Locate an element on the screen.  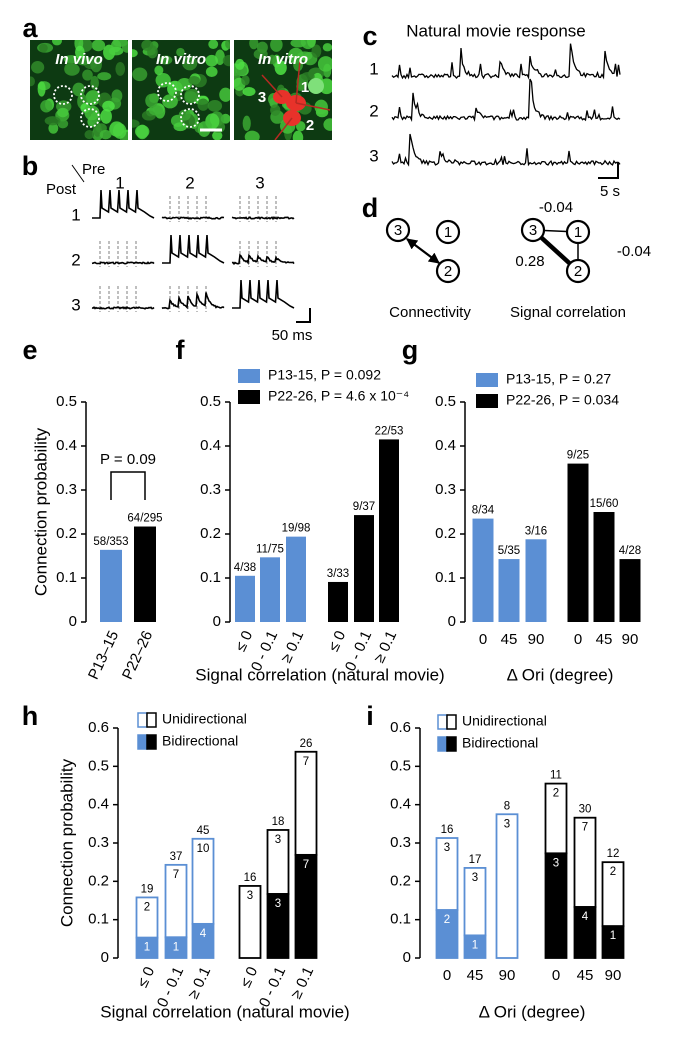
panel-label: c is located at coordinates (369, 36).